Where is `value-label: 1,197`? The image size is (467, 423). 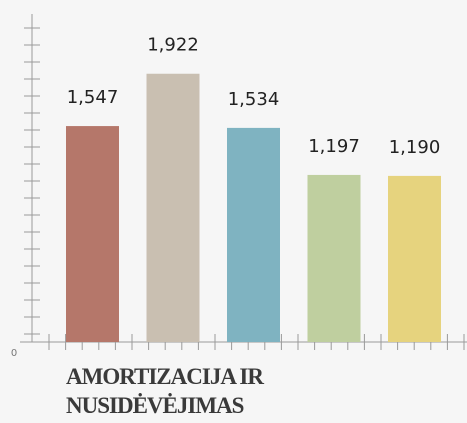 value-label: 1,197 is located at coordinates (334, 146).